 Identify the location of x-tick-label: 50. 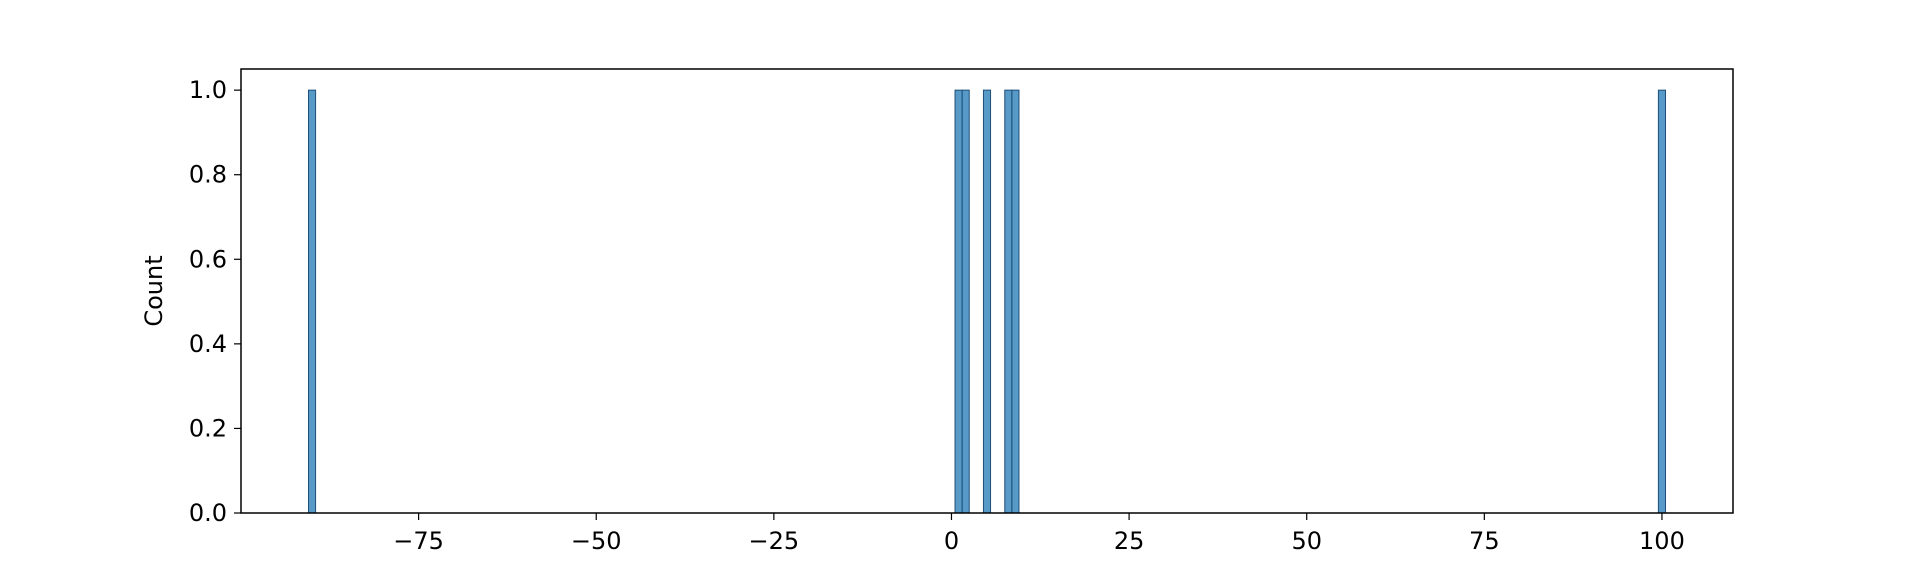
(1306, 541).